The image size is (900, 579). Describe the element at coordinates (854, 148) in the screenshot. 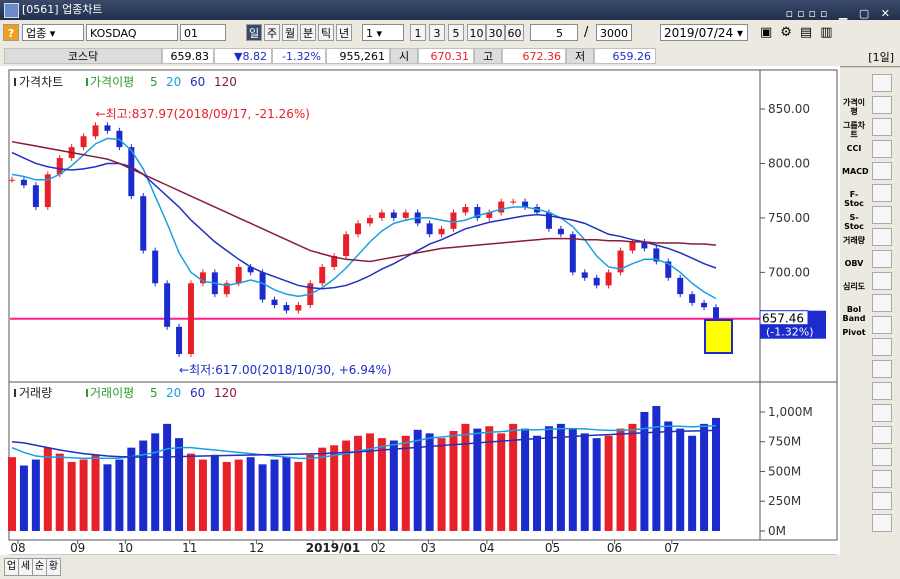

I see `indicator-button: CCI` at that location.